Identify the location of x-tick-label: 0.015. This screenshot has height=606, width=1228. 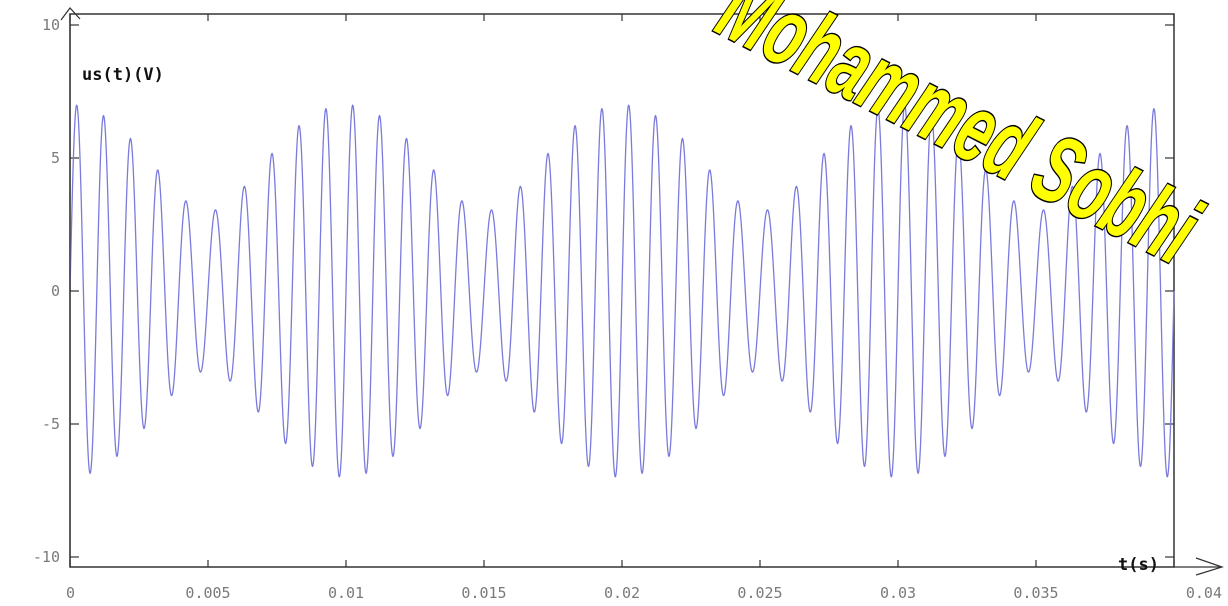
(483, 593).